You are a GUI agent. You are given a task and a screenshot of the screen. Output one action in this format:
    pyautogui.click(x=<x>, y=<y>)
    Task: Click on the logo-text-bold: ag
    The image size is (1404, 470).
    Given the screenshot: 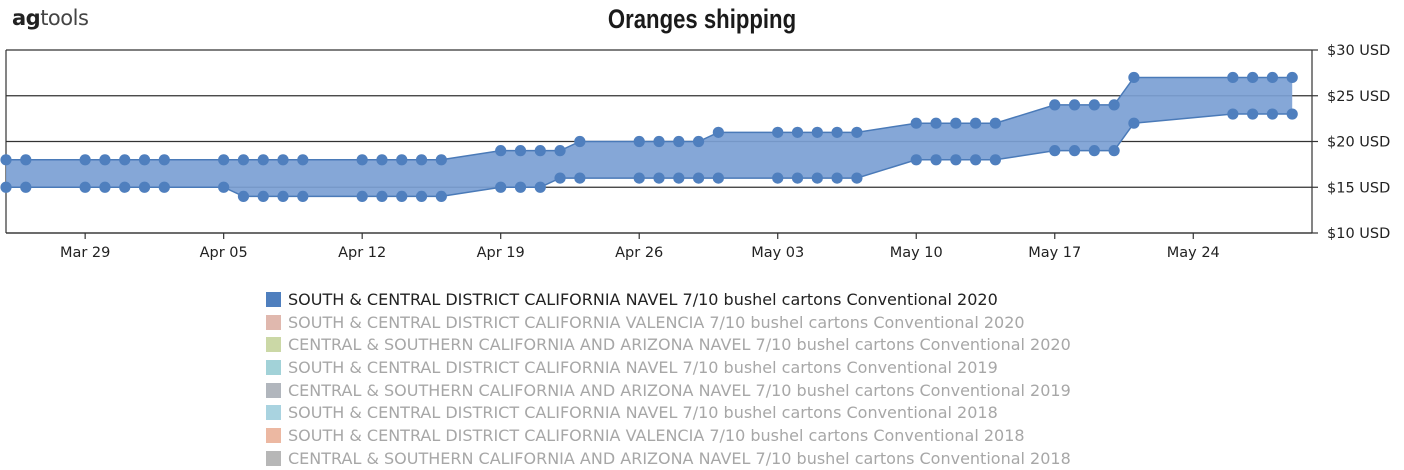 What is the action you would take?
    pyautogui.click(x=26, y=18)
    